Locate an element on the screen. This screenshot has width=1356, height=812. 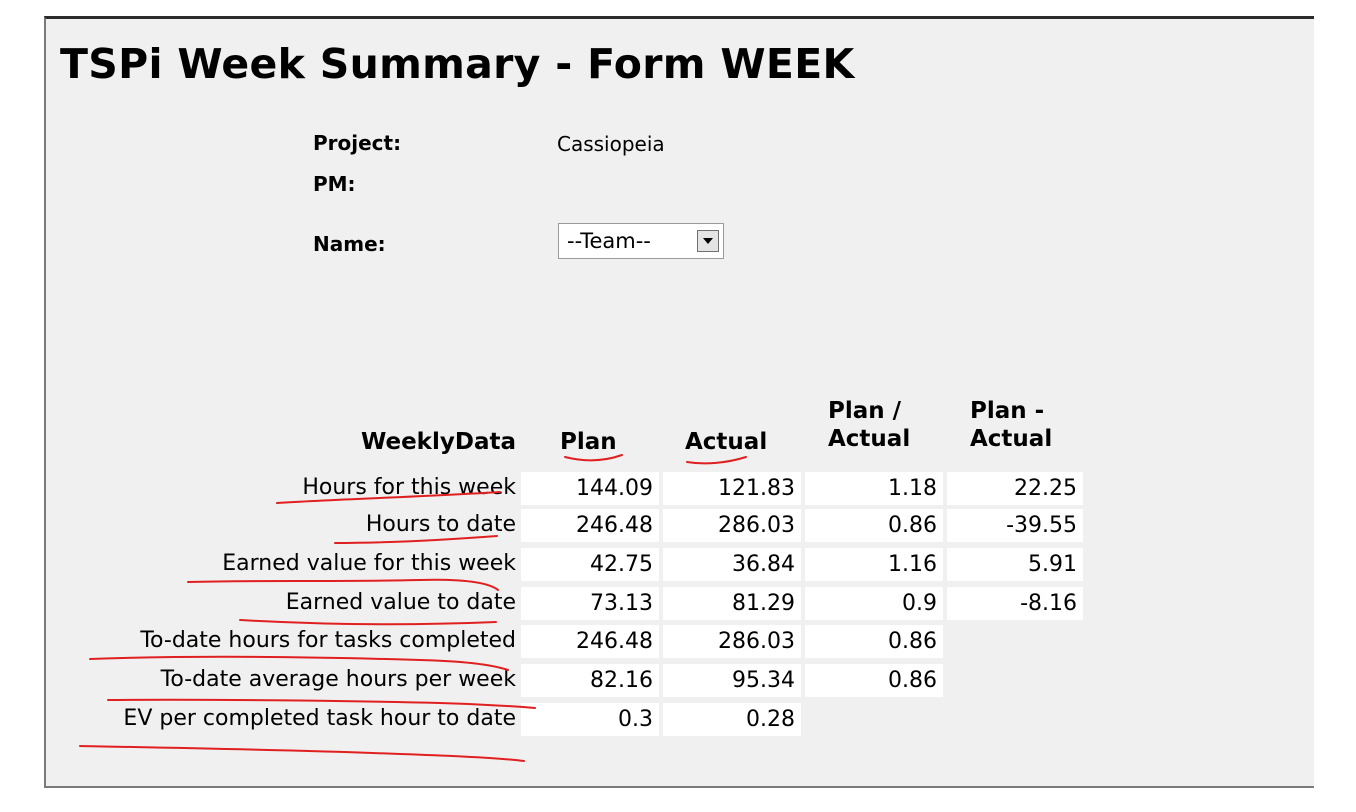
plan-cell: 82.16 is located at coordinates (590, 680).